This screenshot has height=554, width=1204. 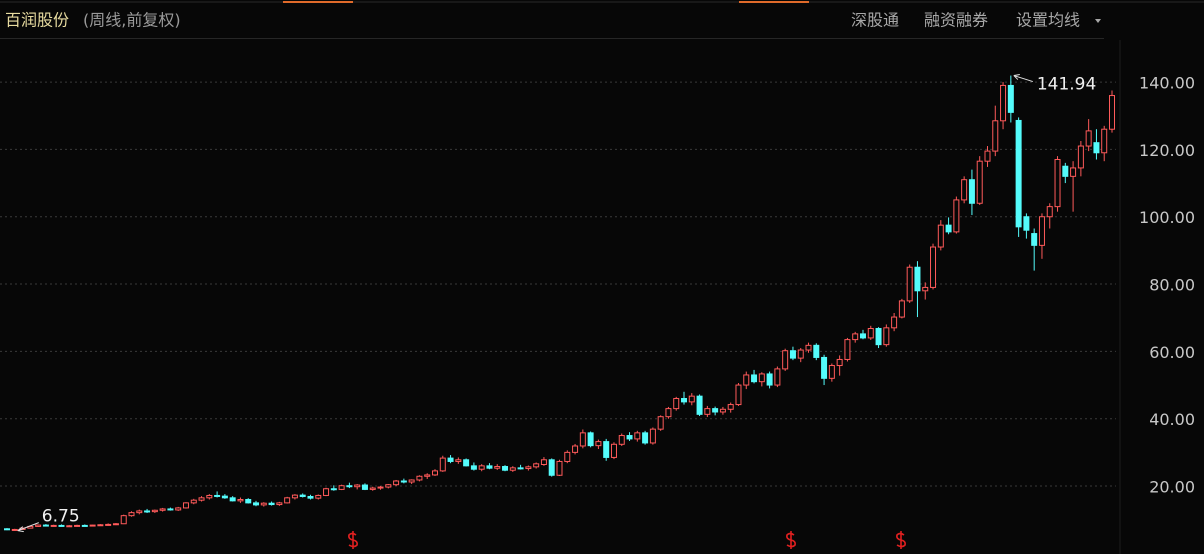 I want to click on annotation-arrow, so click(x=1023, y=79).